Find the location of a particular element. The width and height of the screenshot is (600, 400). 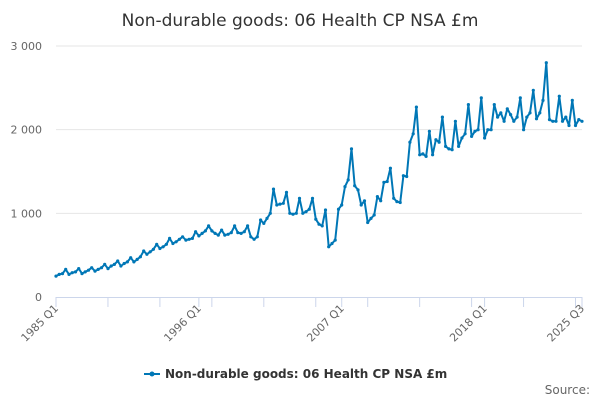

y-tick-label: 2 000 is located at coordinates (27, 130).